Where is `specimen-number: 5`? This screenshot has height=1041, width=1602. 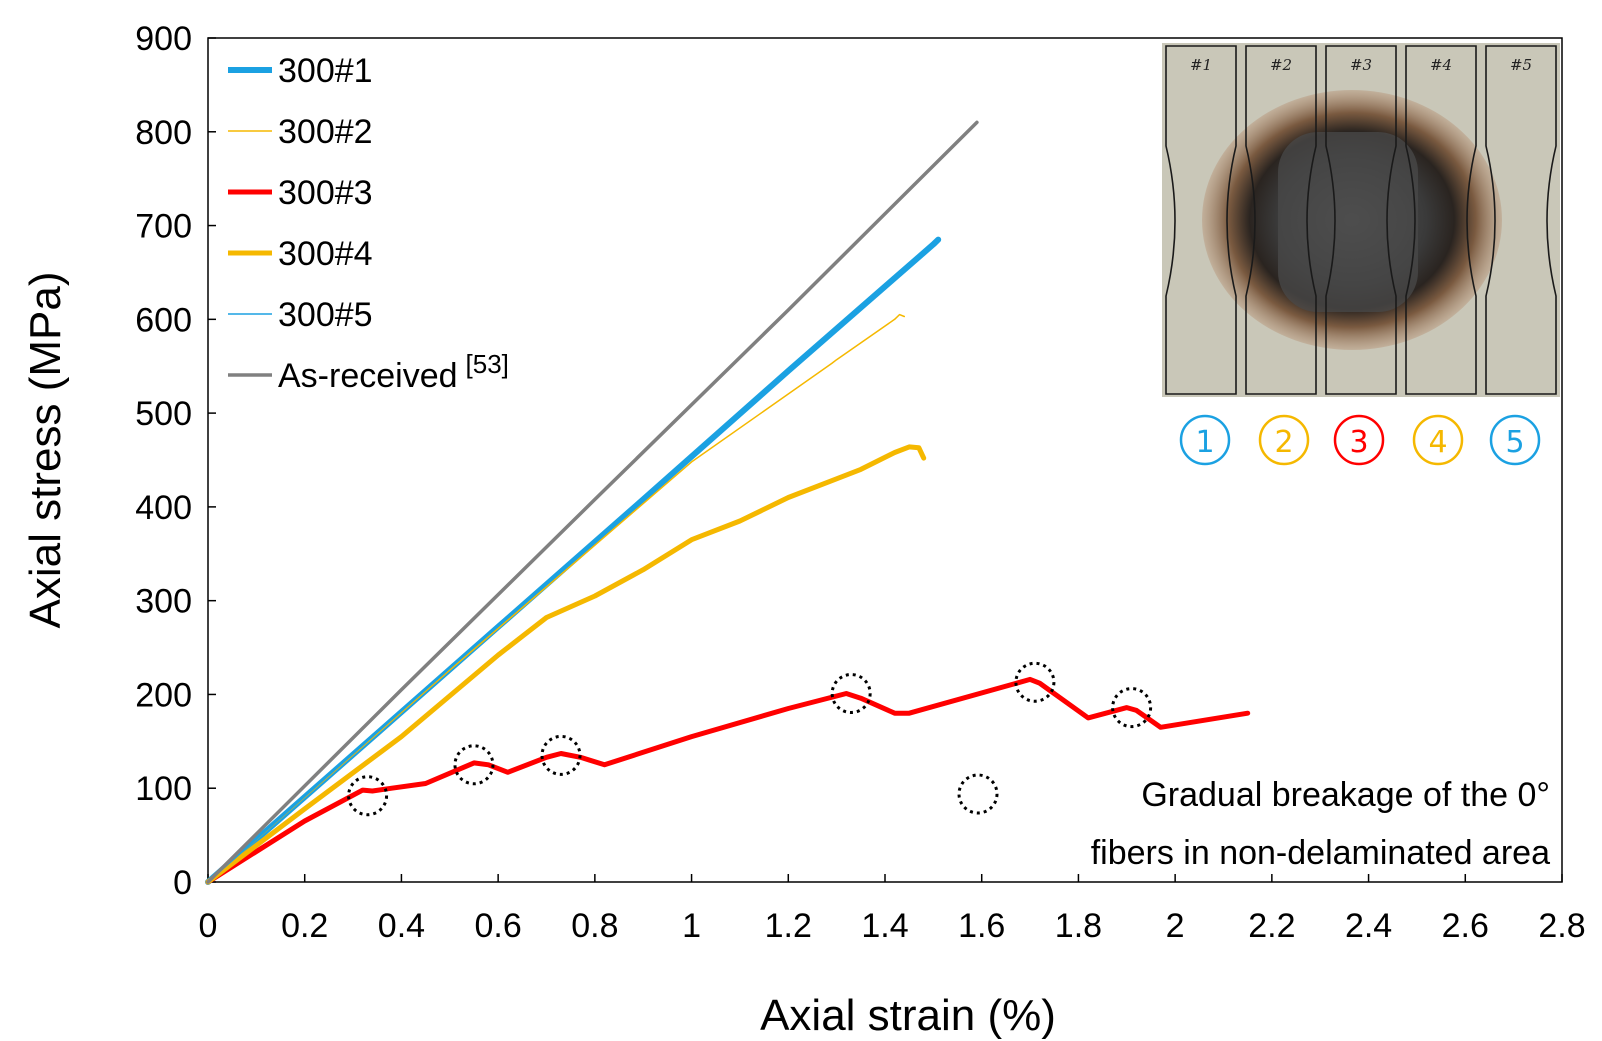 specimen-number: 5 is located at coordinates (1514, 442).